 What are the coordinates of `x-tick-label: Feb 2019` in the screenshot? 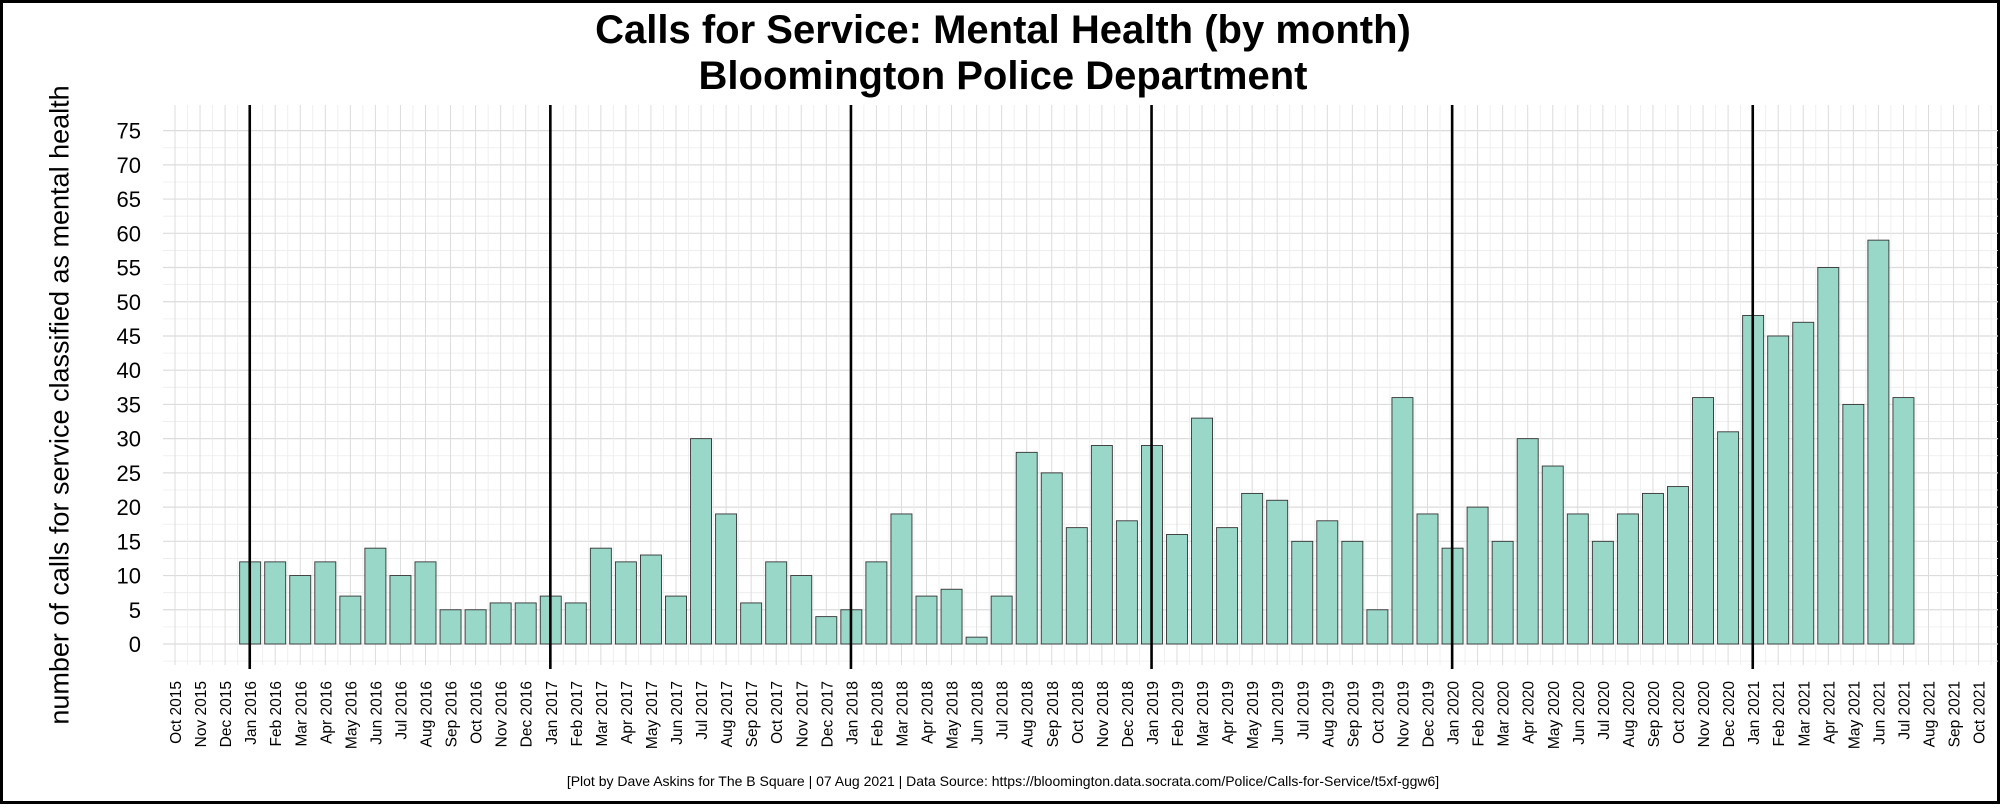 It's located at (1178, 714).